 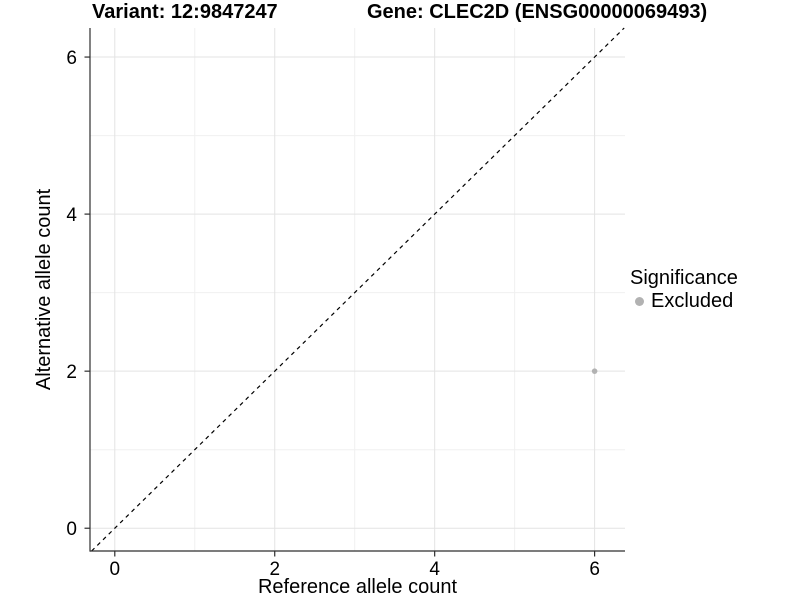 What do you see at coordinates (684, 278) in the screenshot?
I see `legend-title: Significance` at bounding box center [684, 278].